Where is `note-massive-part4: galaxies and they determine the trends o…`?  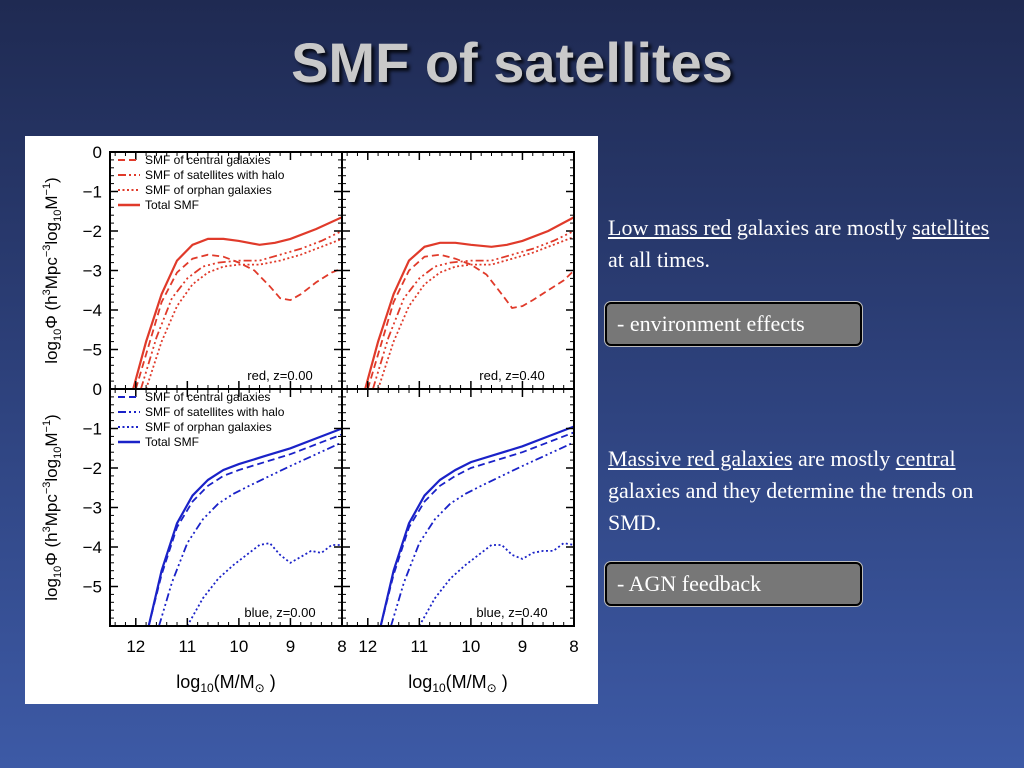 note-massive-part4: galaxies and they determine the trends o… is located at coordinates (791, 506).